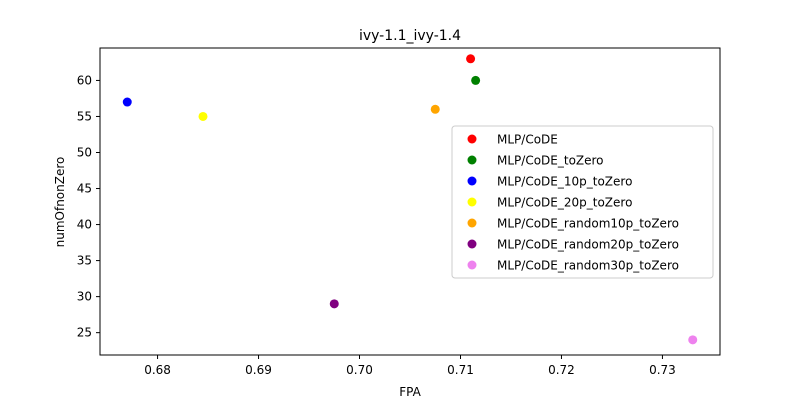 This screenshot has height=400, width=800. What do you see at coordinates (588, 266) in the screenshot?
I see `legend-label: MLP/CoDE_random30p_toZero` at bounding box center [588, 266].